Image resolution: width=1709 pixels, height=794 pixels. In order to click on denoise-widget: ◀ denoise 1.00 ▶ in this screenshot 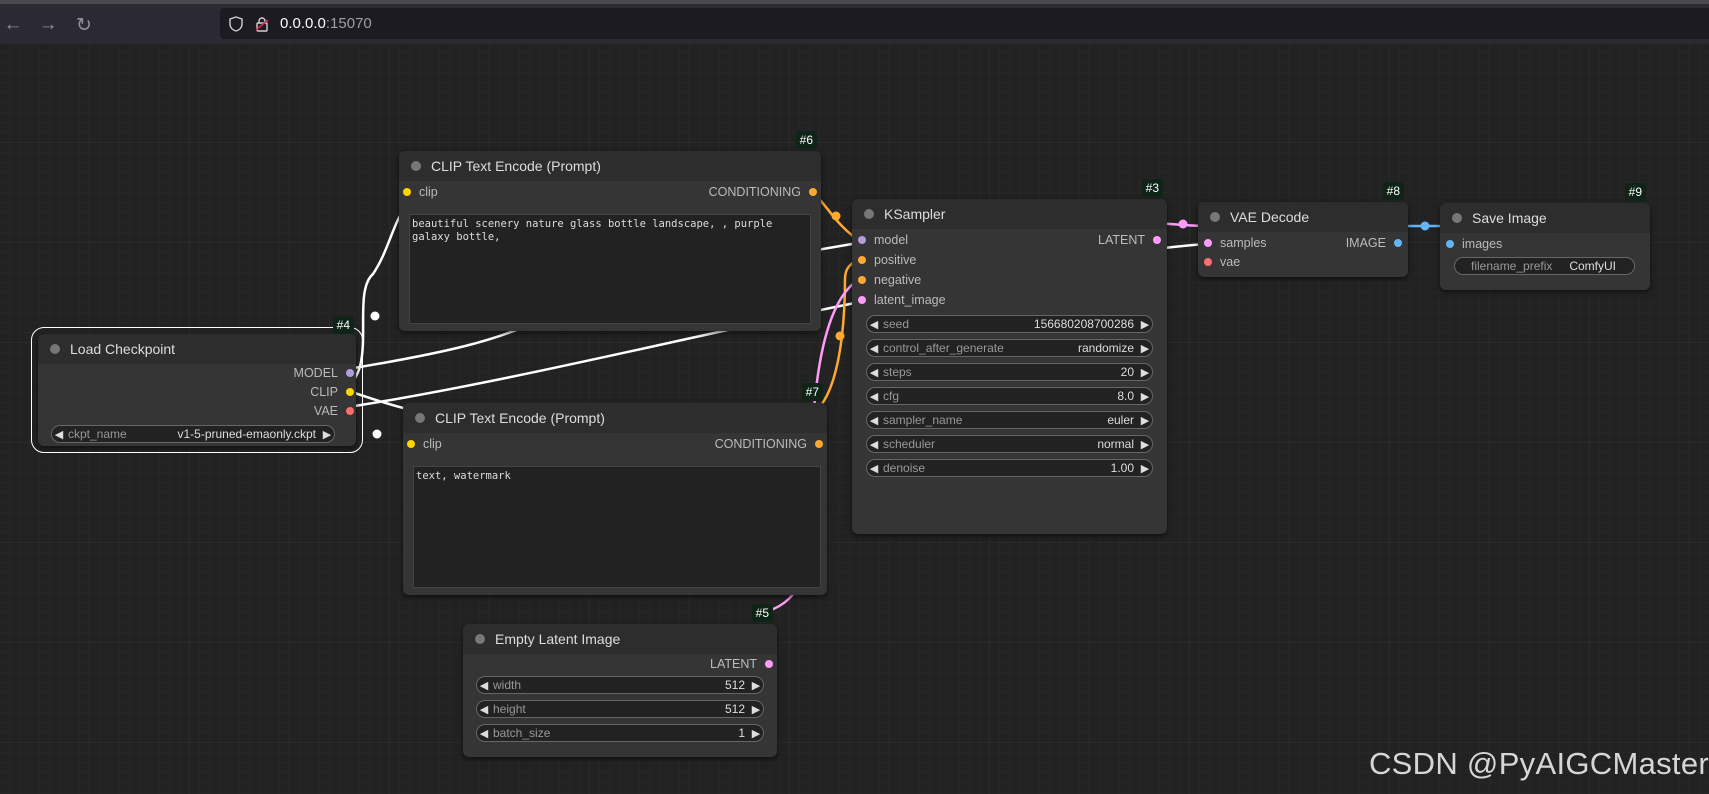, I will do `click(1009, 468)`.